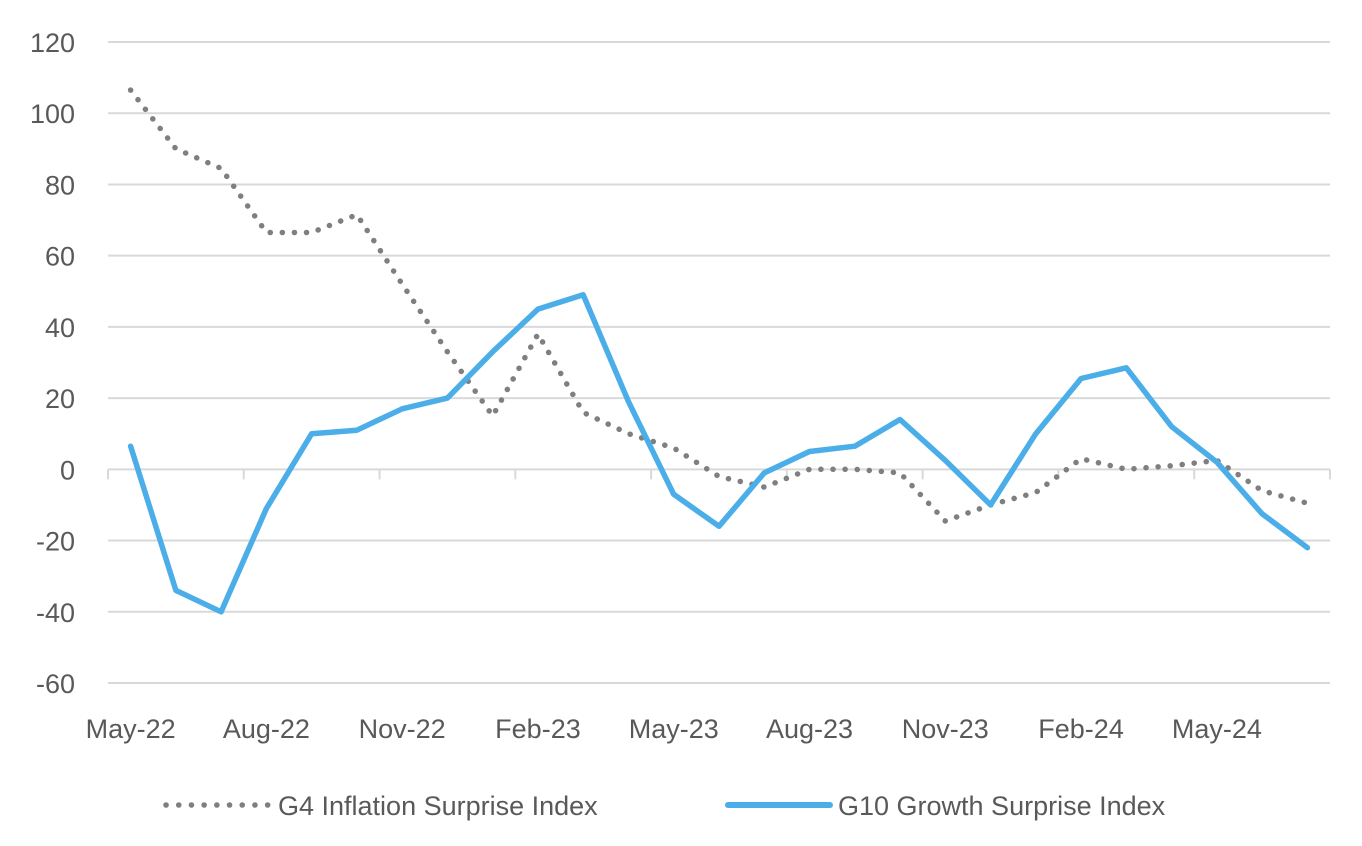 This screenshot has height=846, width=1362. Describe the element at coordinates (52, 43) in the screenshot. I see `y-tick-label: 120` at that location.